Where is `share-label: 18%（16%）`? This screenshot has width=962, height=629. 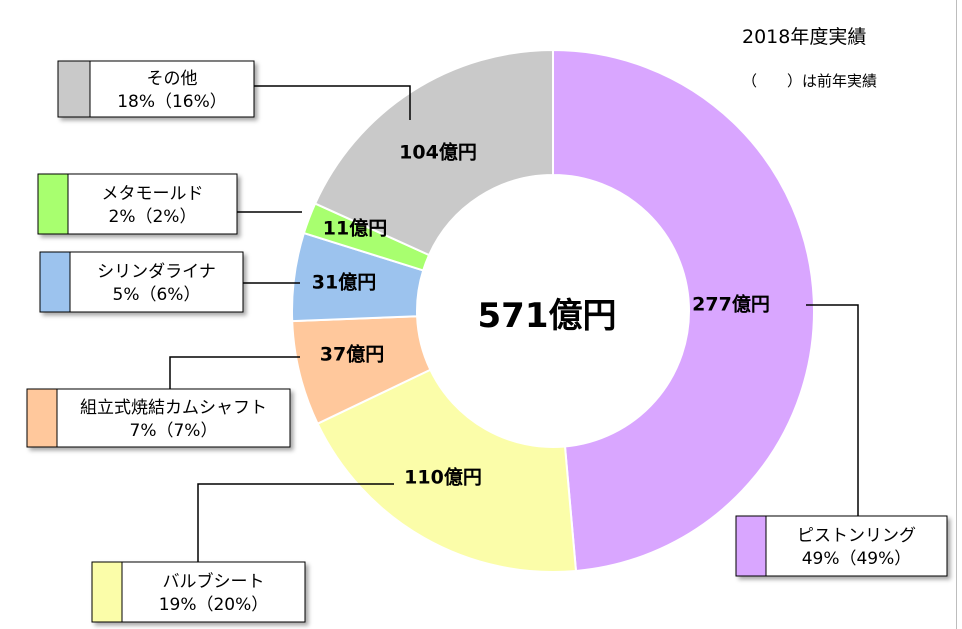 share-label: 18%（16%） is located at coordinates (172, 102).